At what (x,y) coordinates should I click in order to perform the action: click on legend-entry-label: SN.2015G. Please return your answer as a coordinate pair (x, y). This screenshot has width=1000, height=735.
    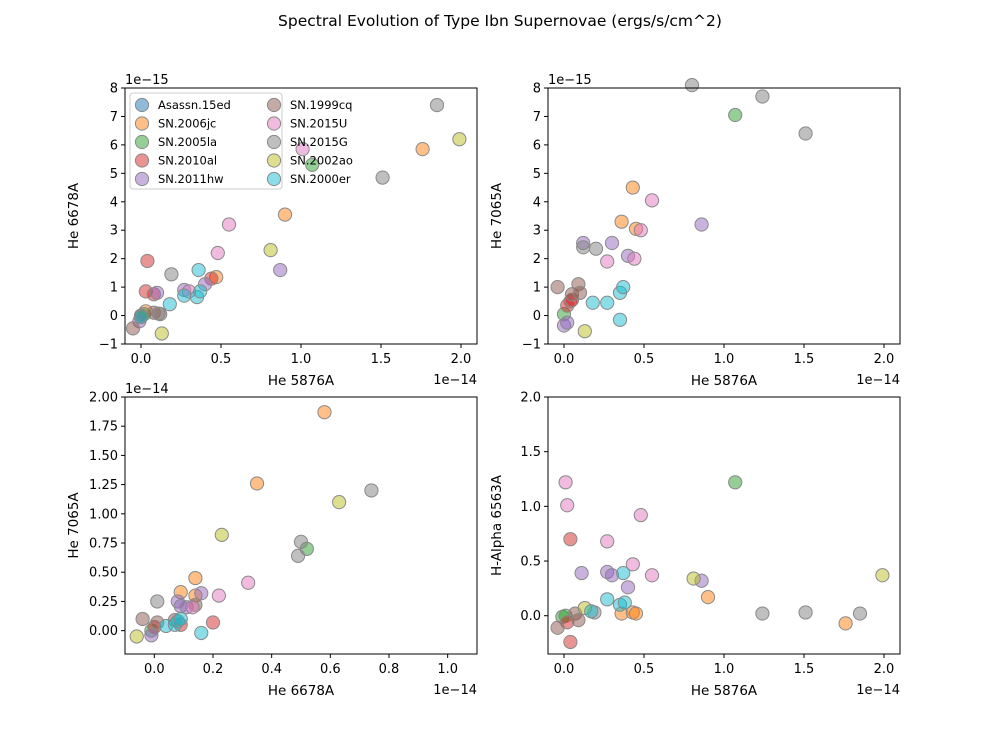
    Looking at the image, I should click on (319, 142).